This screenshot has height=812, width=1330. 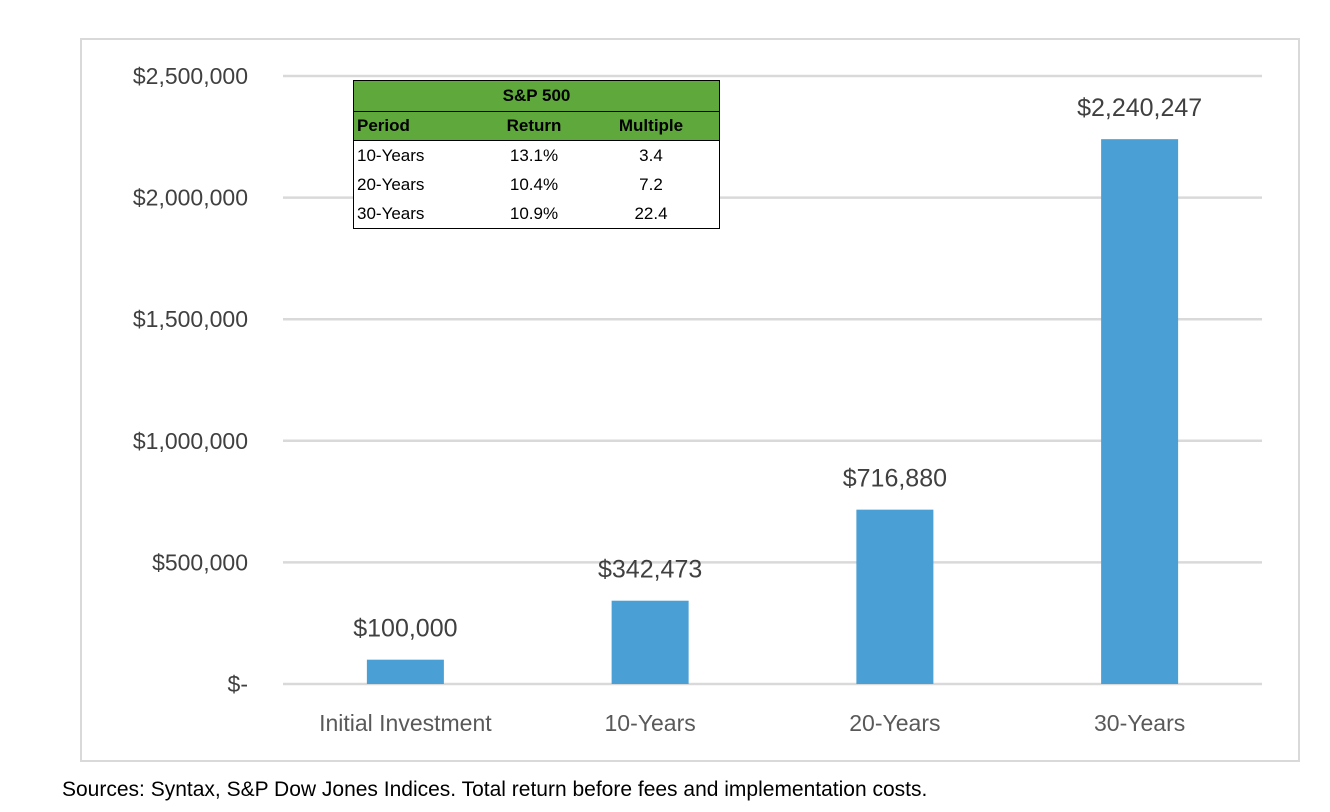 What do you see at coordinates (238, 684) in the screenshot?
I see `y-tick-label: $-` at bounding box center [238, 684].